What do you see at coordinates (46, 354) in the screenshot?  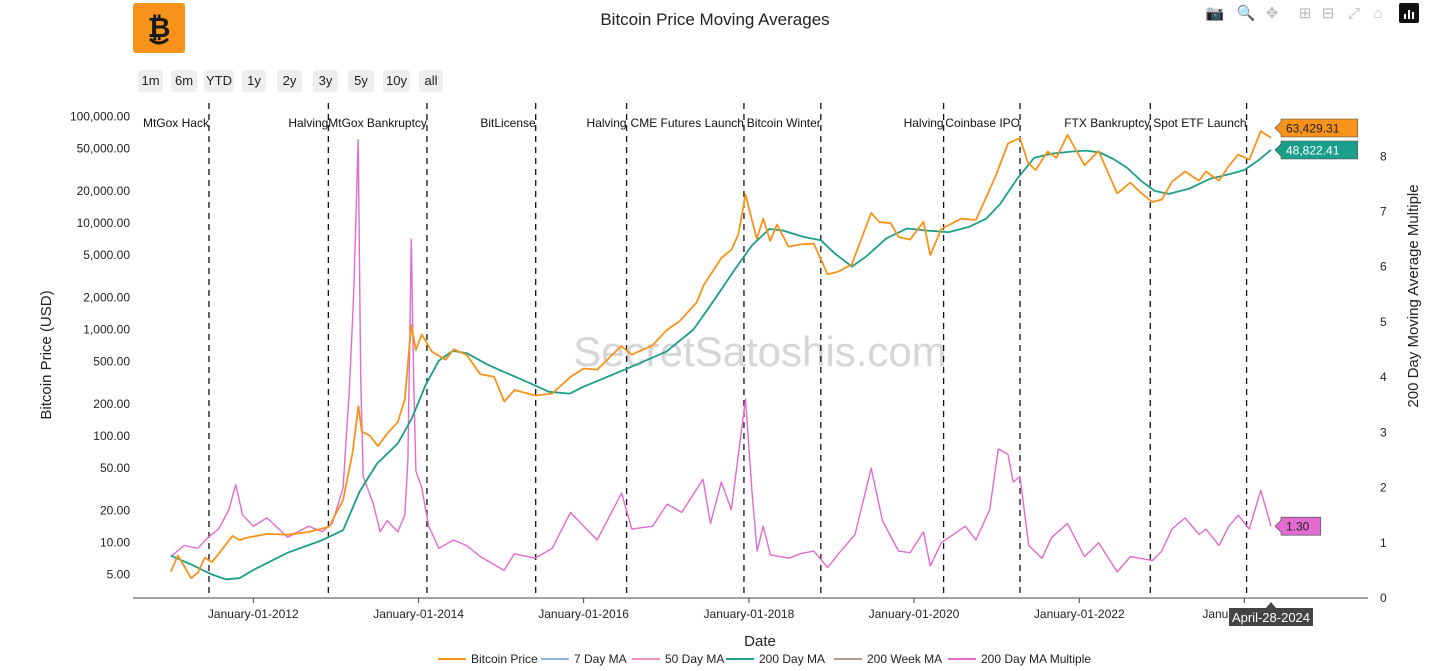 I see `y-axis-title: Bitcoin Price (USD)` at bounding box center [46, 354].